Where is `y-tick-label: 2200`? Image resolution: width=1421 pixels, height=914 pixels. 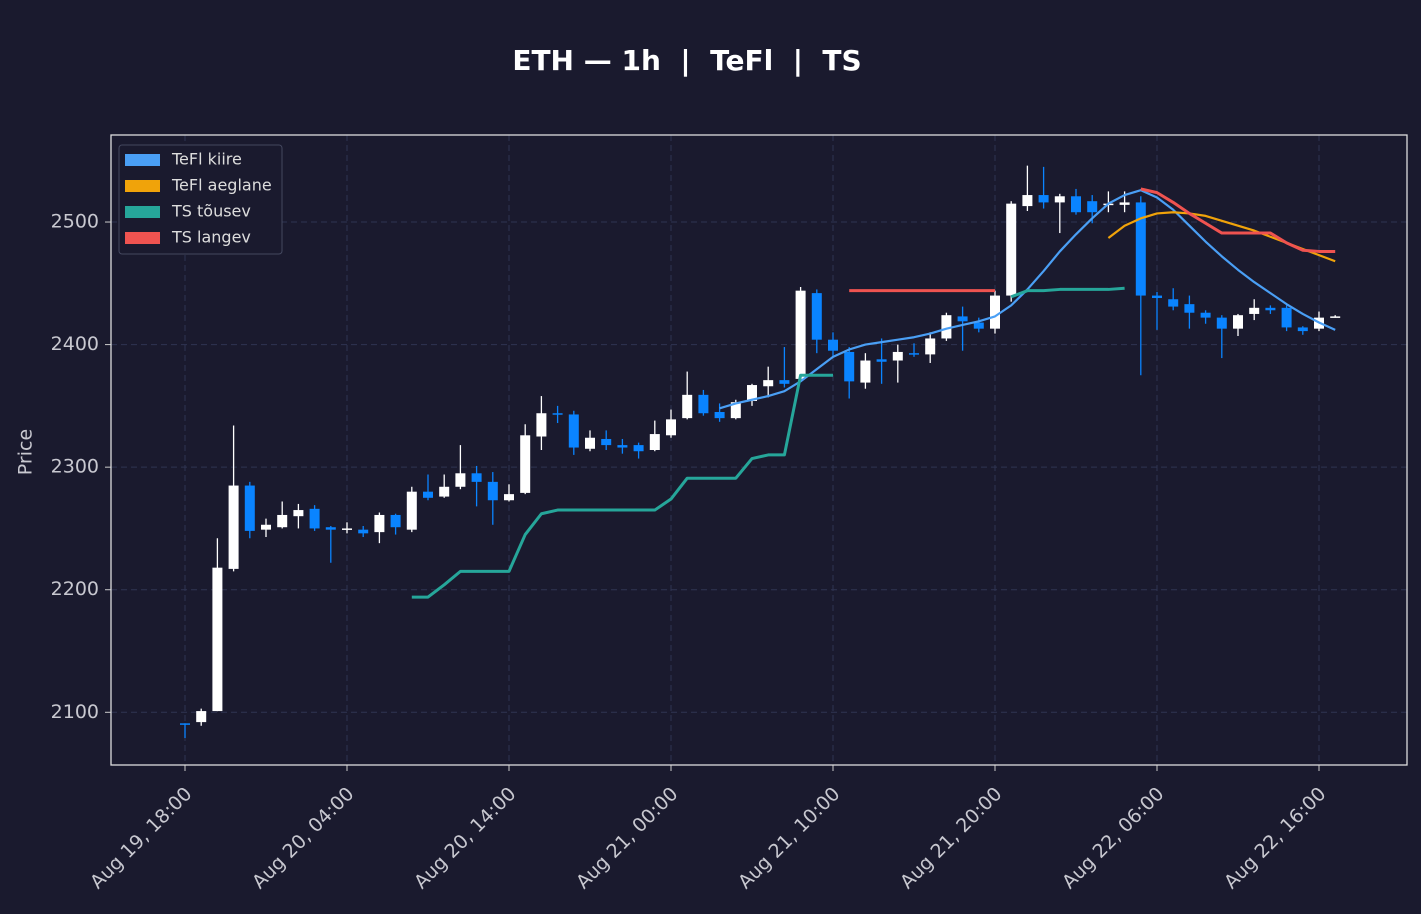
y-tick-label: 2200 is located at coordinates (75, 589).